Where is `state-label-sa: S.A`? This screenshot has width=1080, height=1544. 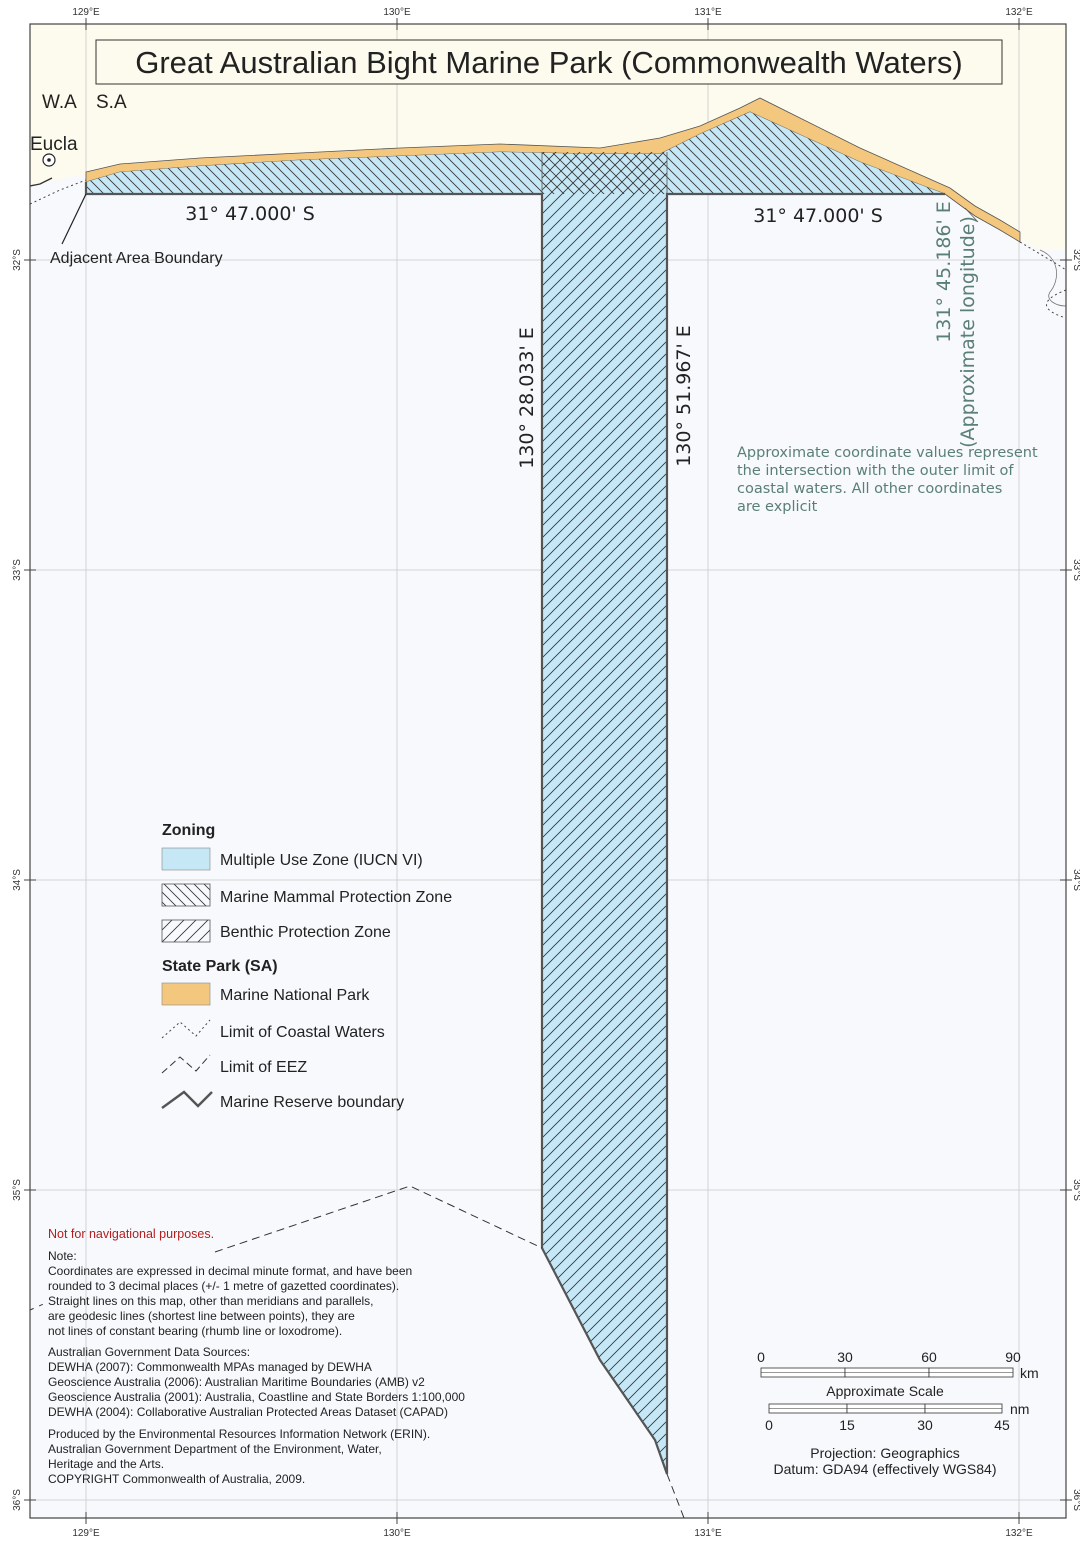 state-label-sa: S.A is located at coordinates (111, 102).